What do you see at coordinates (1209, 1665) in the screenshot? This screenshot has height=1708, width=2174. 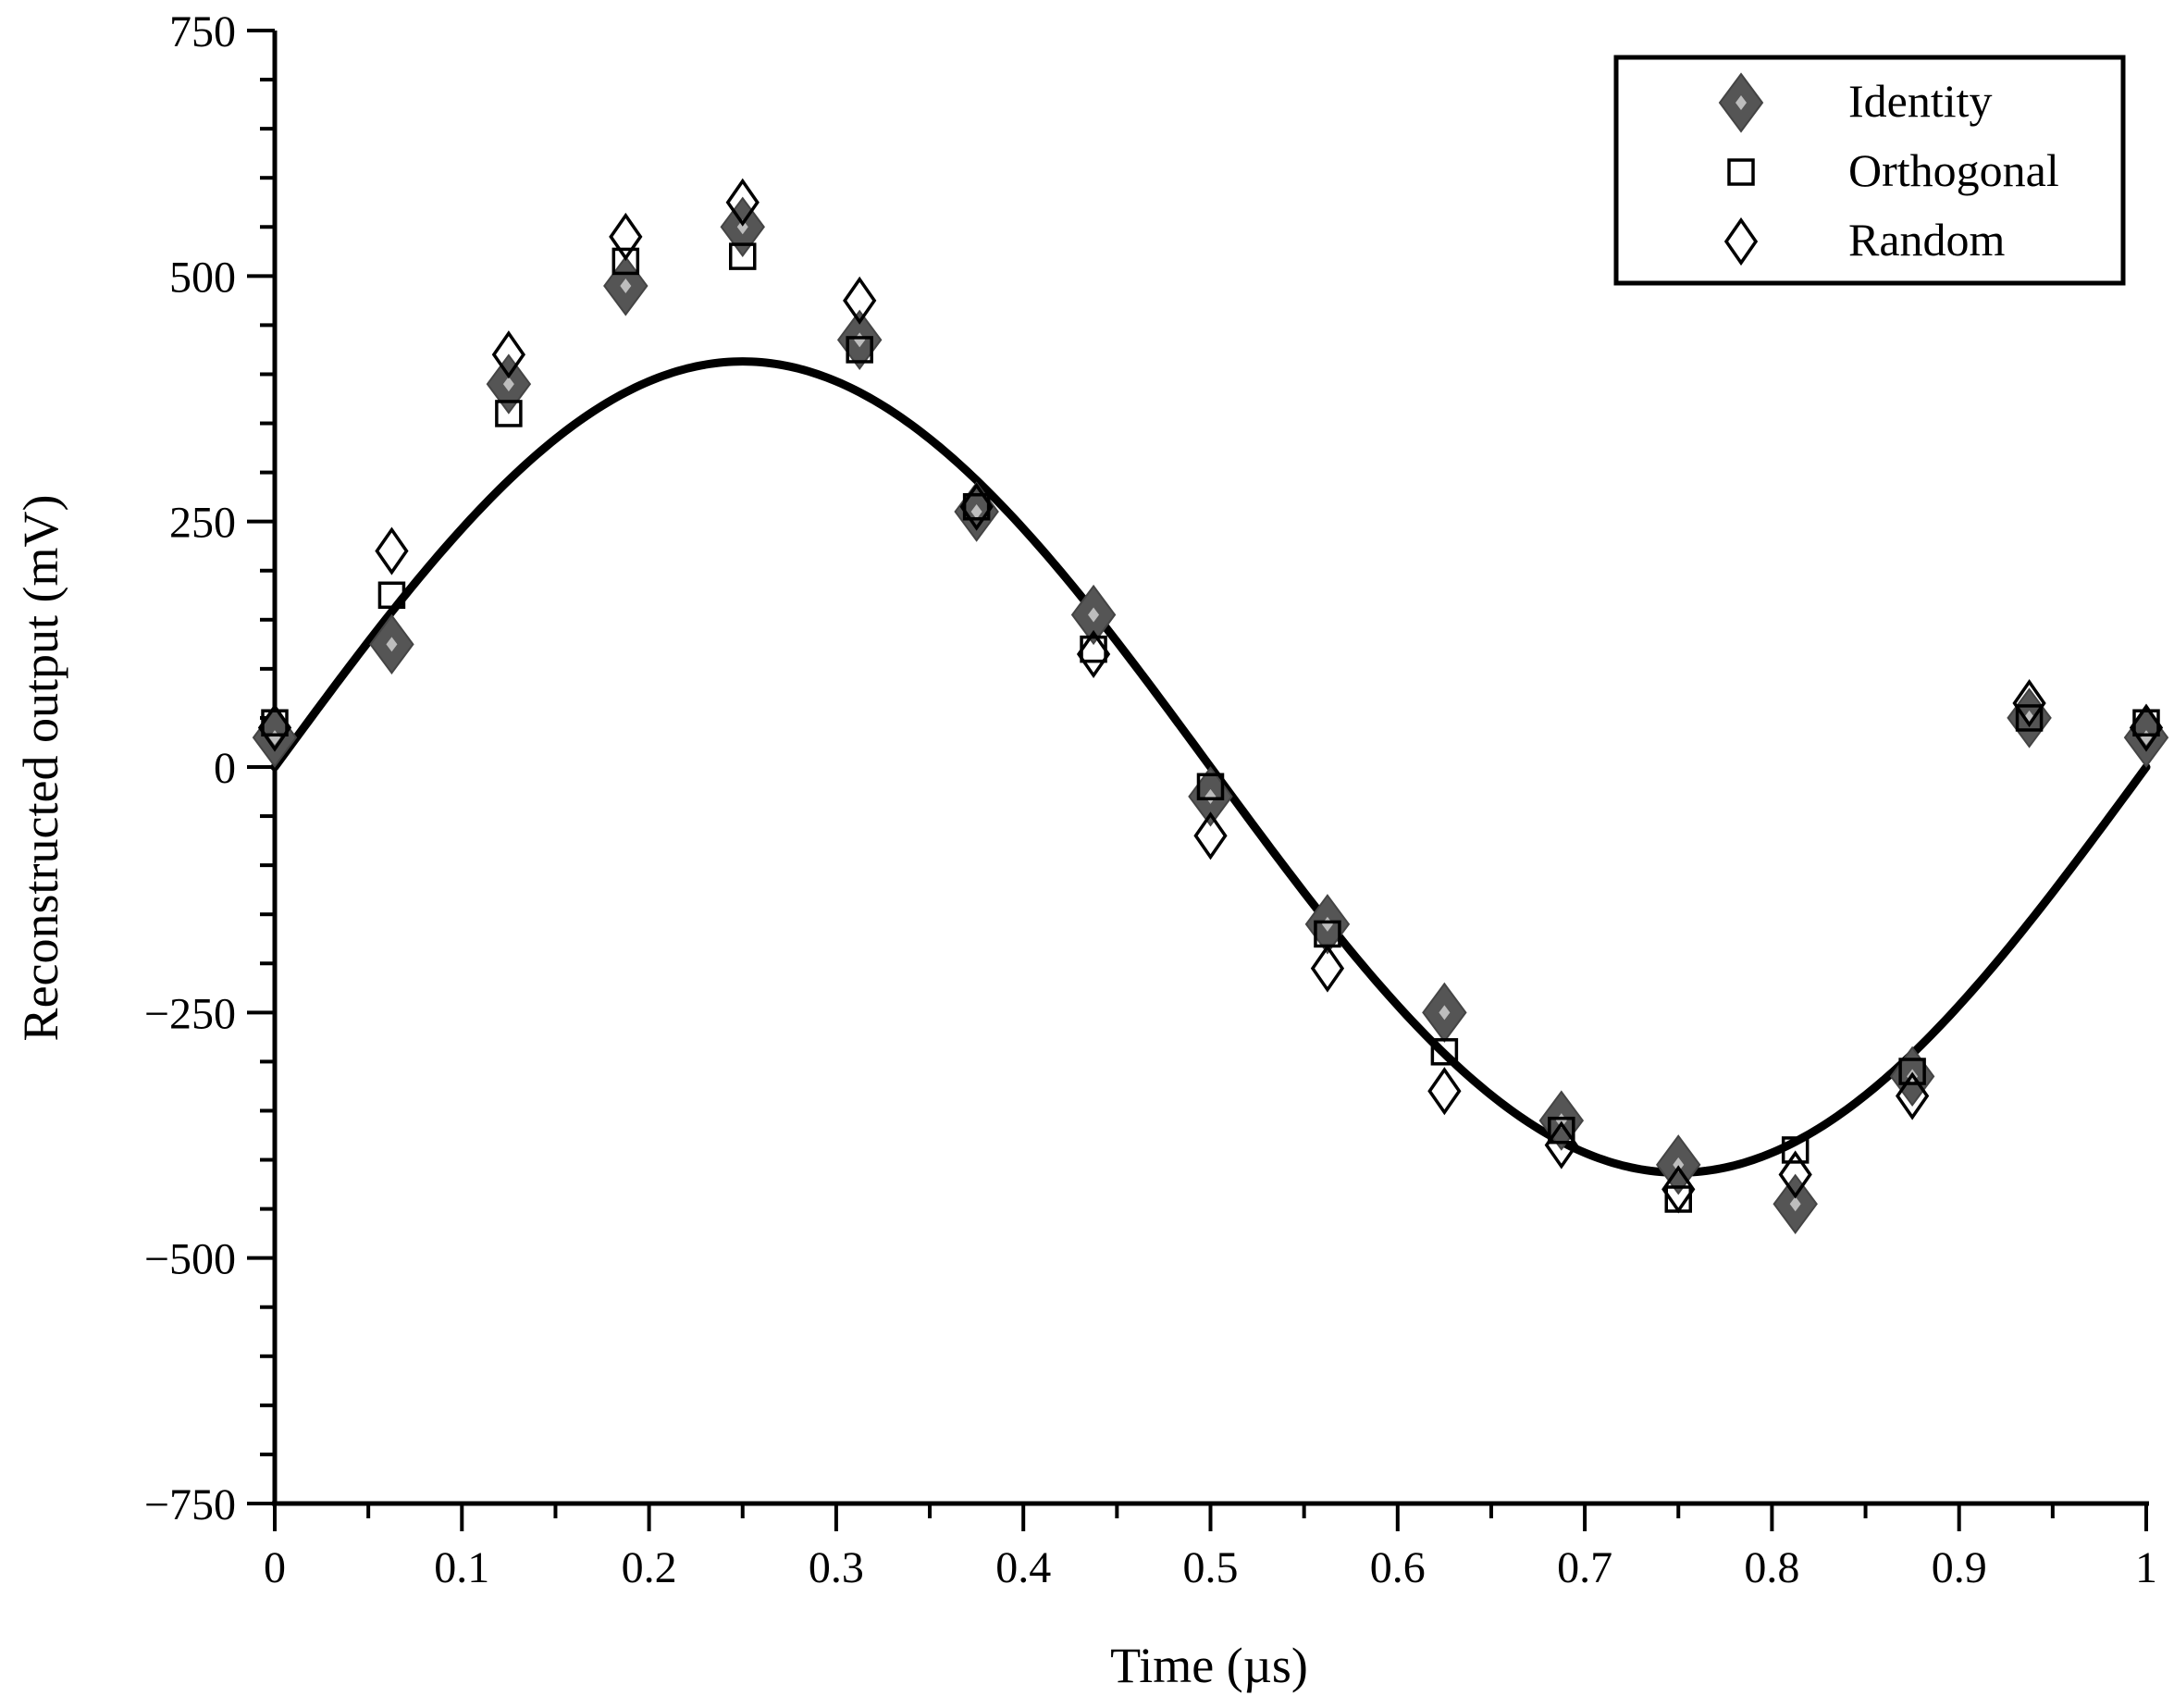 I see `x-axis-title: Time (µs)` at bounding box center [1209, 1665].